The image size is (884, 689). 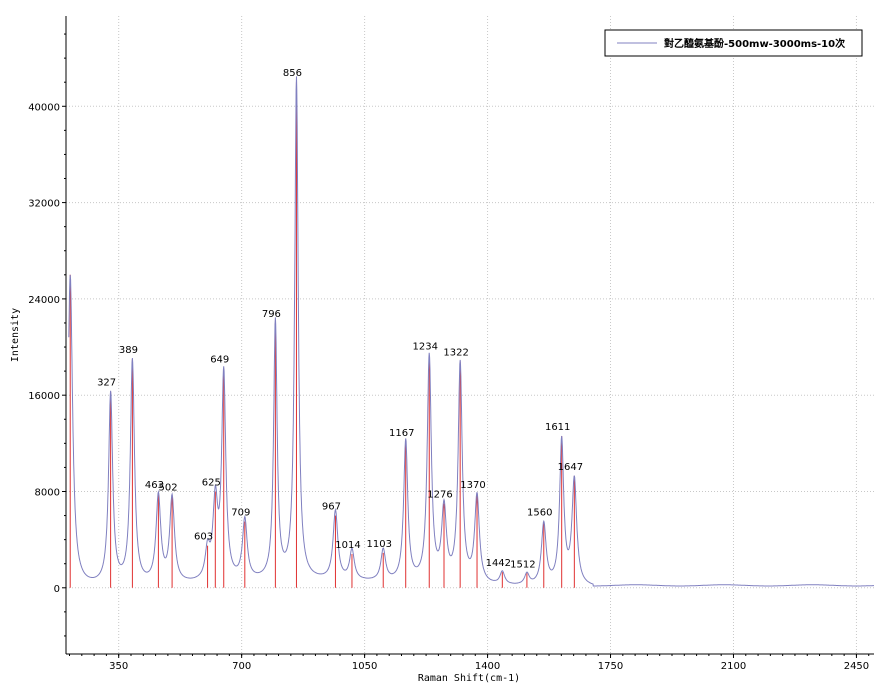 What do you see at coordinates (610, 666) in the screenshot?
I see `x-tick-label: 1750` at bounding box center [610, 666].